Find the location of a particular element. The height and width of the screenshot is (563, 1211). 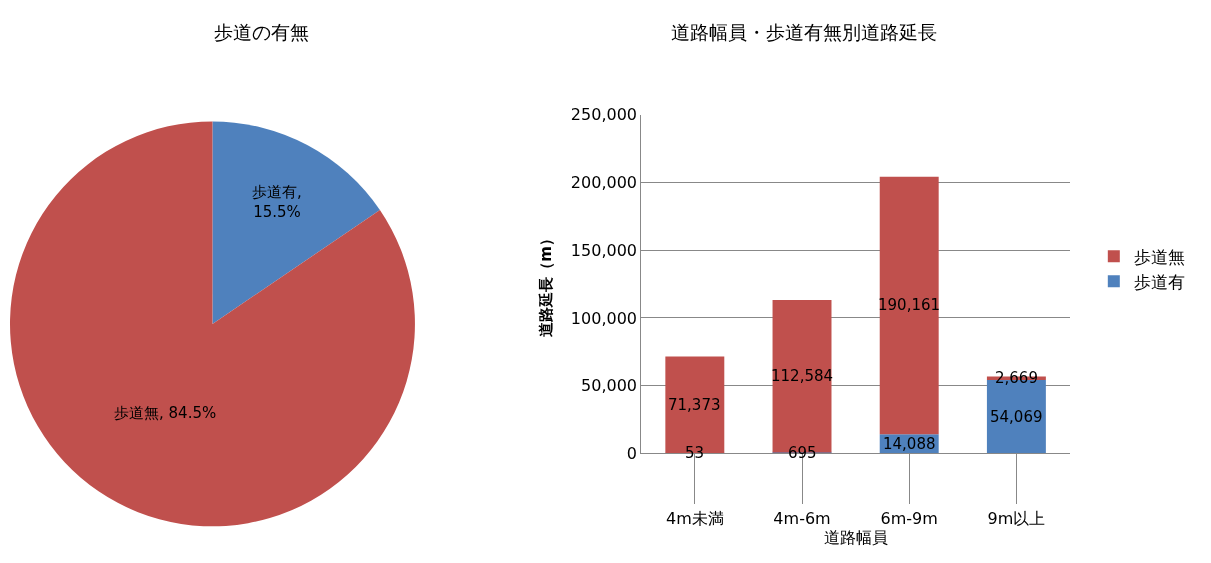

y-tick-label: 100,000 is located at coordinates (604, 318).